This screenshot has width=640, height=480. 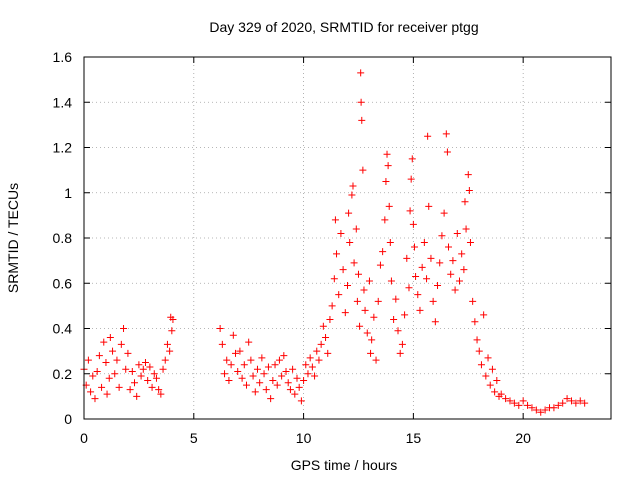 What do you see at coordinates (63, 374) in the screenshot?
I see `y-tick-label: 0.2` at bounding box center [63, 374].